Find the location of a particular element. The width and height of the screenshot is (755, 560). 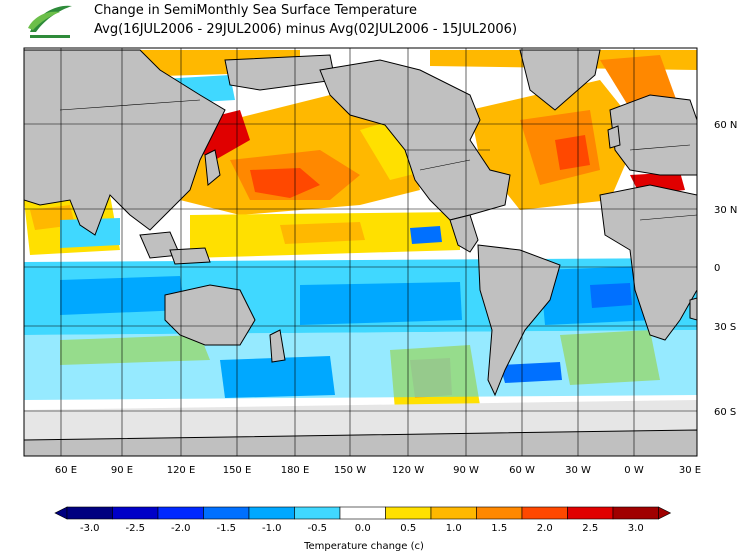

lon-label: 180 E is located at coordinates (295, 470).